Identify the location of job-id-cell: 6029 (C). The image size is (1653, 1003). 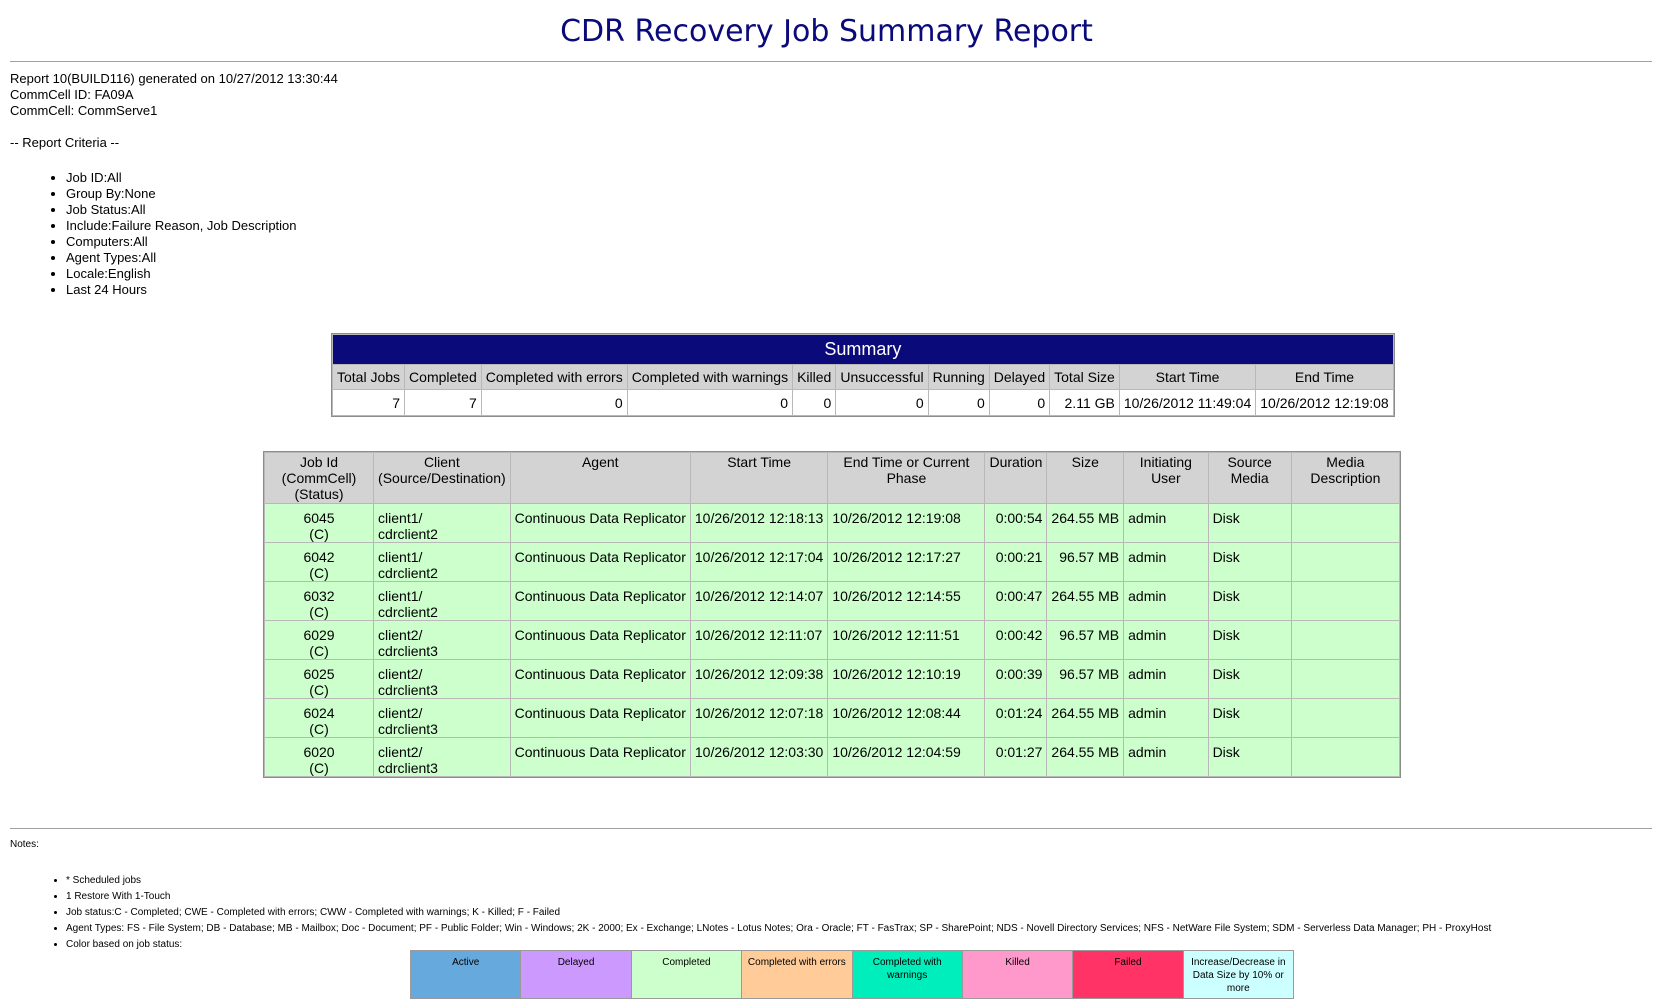
(319, 640).